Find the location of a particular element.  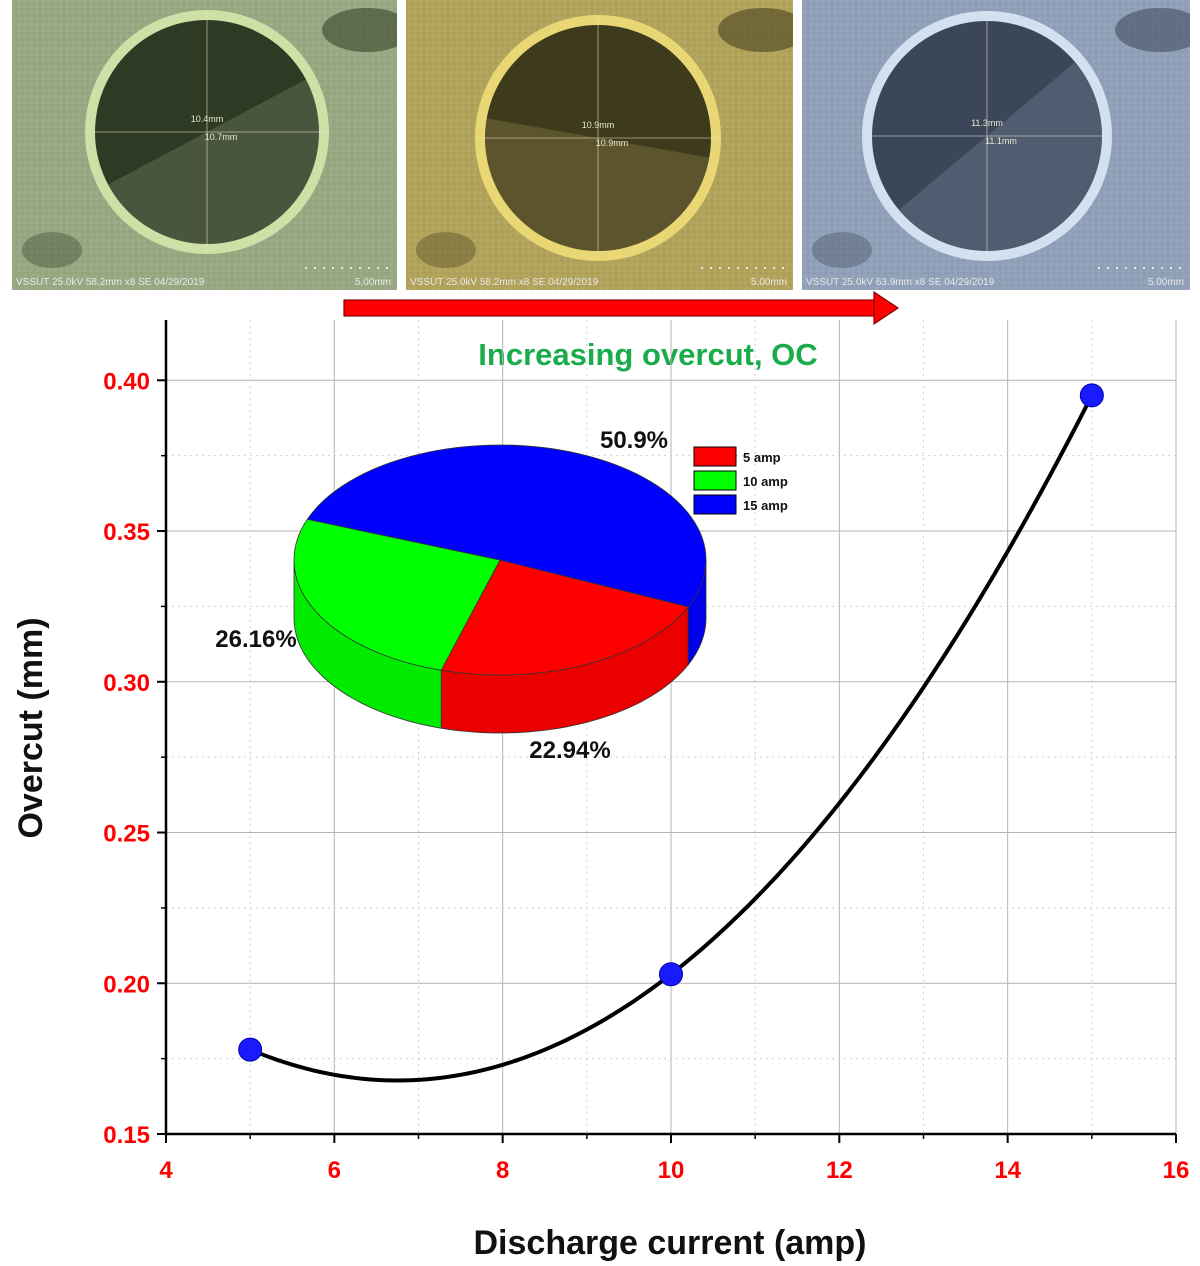

x-tick-label: 4 is located at coordinates (166, 1170).